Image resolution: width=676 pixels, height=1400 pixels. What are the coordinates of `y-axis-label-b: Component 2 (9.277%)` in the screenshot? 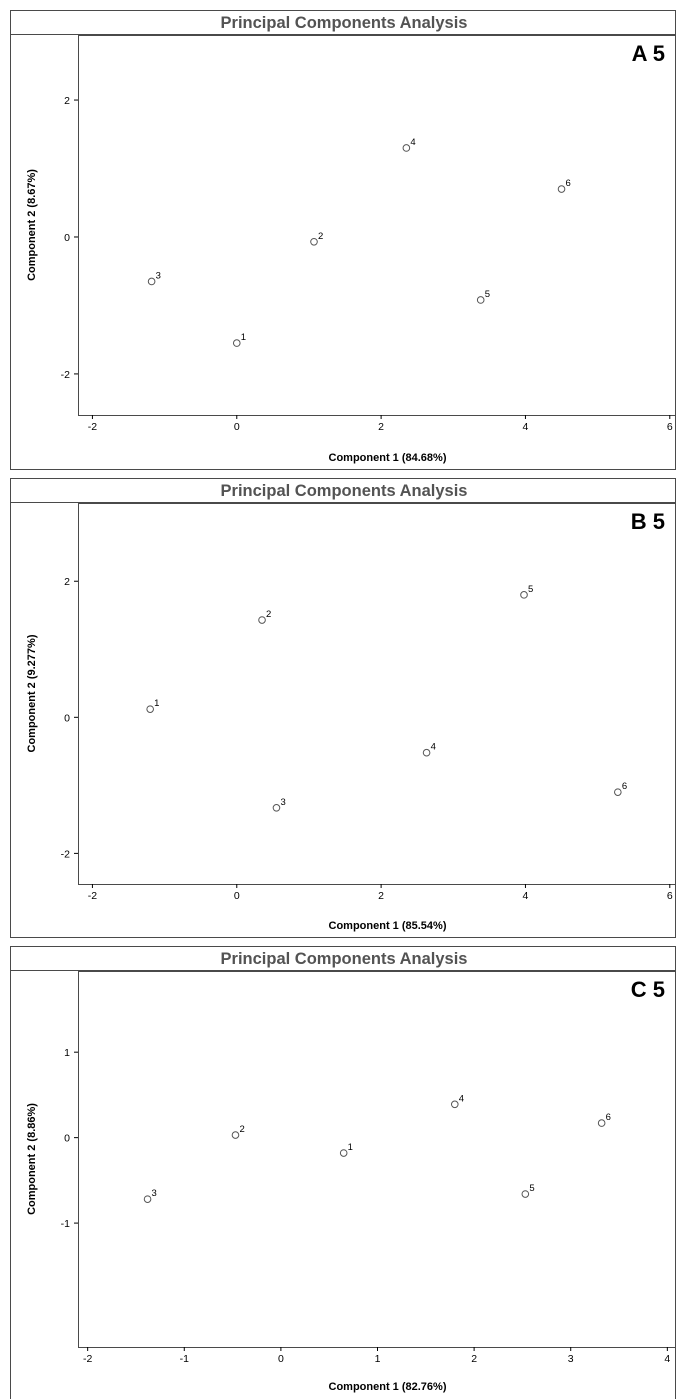 It's located at (32, 693).